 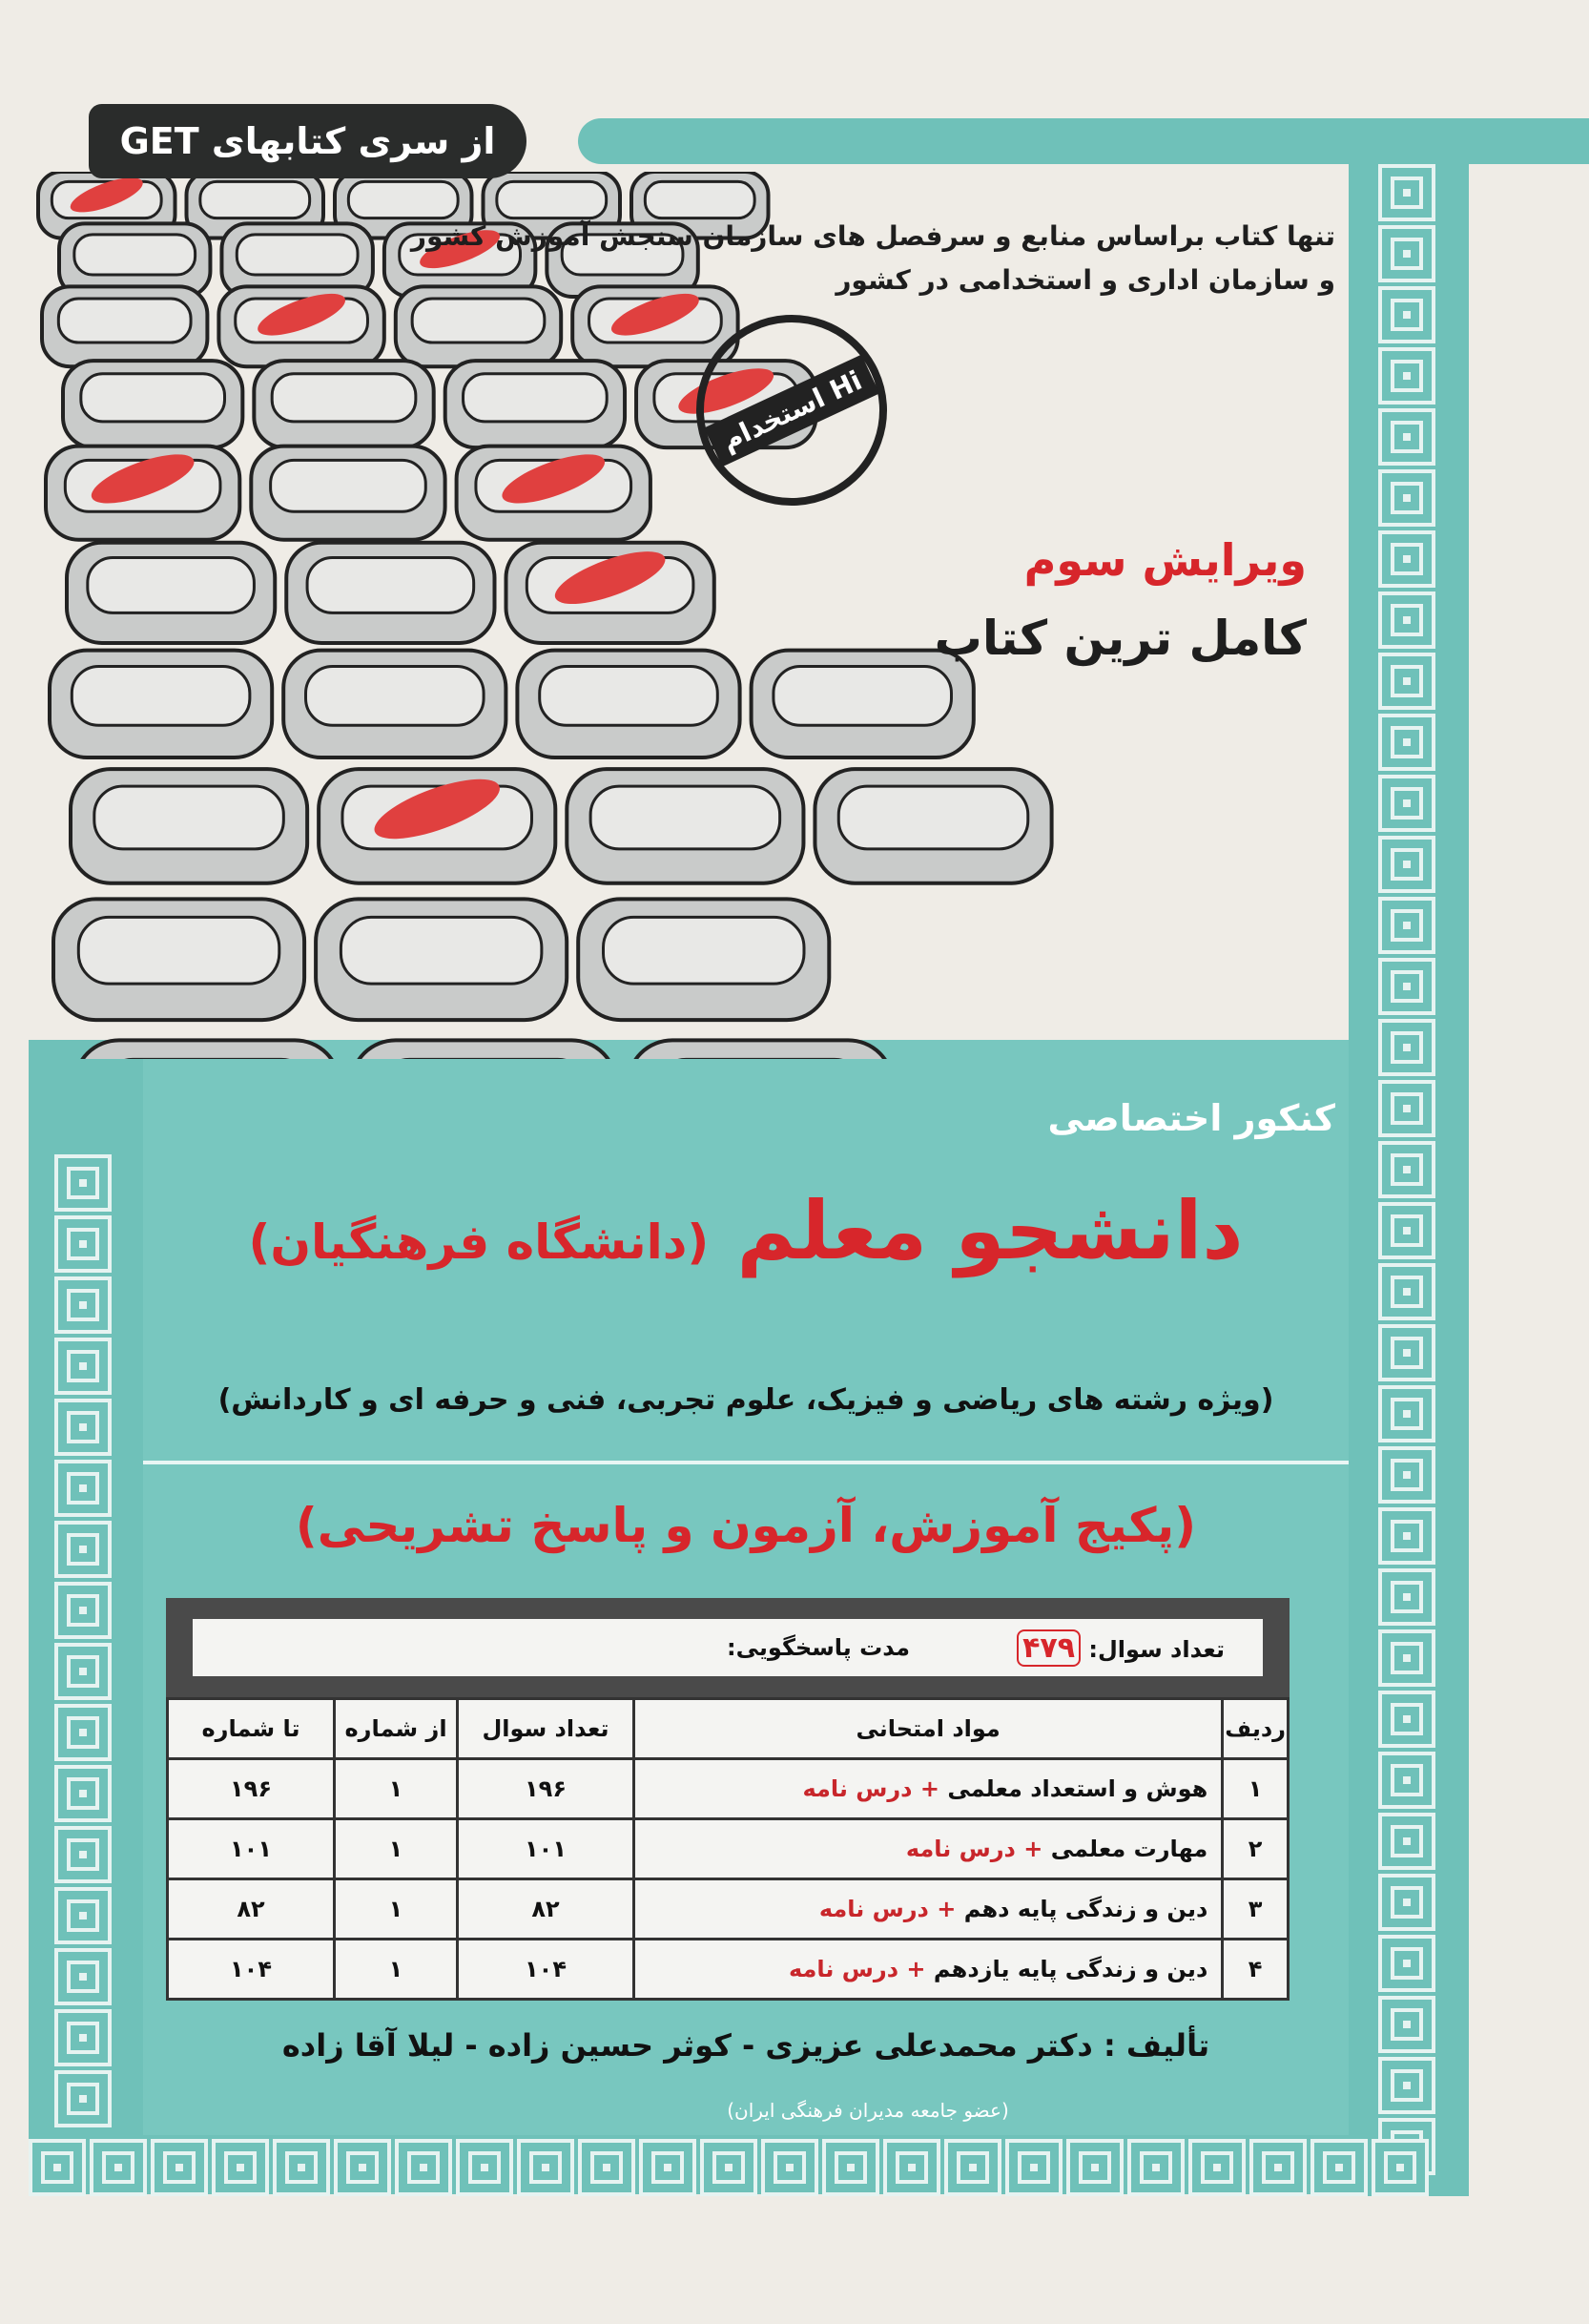 I want to click on divider, so click(x=746, y=1462).